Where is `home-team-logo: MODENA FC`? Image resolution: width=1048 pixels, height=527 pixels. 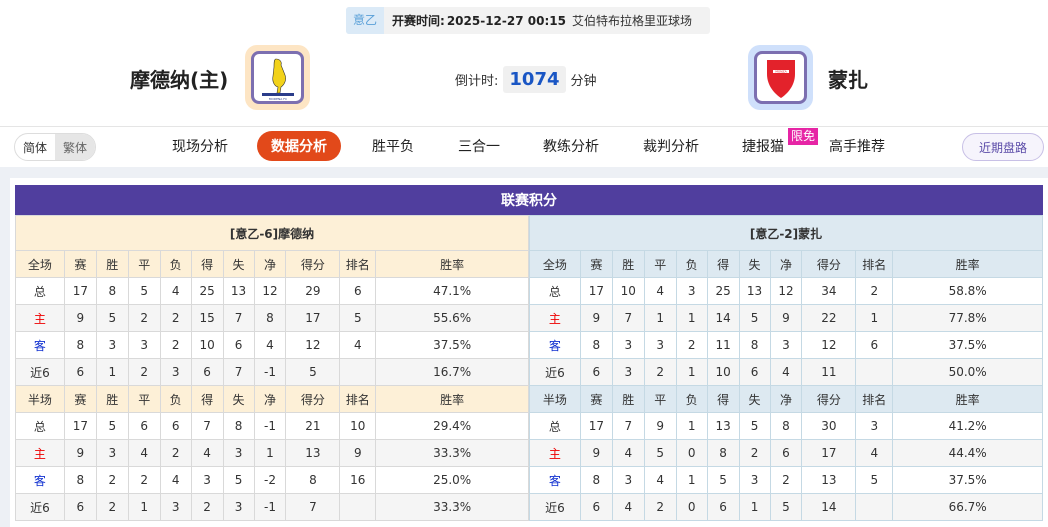
home-team-logo: MODENA FC is located at coordinates (277, 77).